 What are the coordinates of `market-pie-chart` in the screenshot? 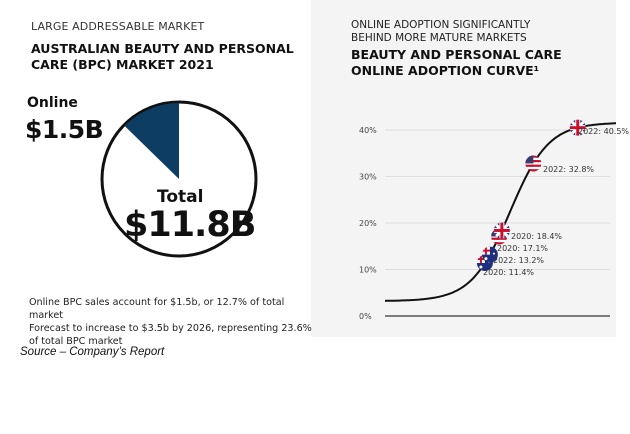 It's located at (179, 179).